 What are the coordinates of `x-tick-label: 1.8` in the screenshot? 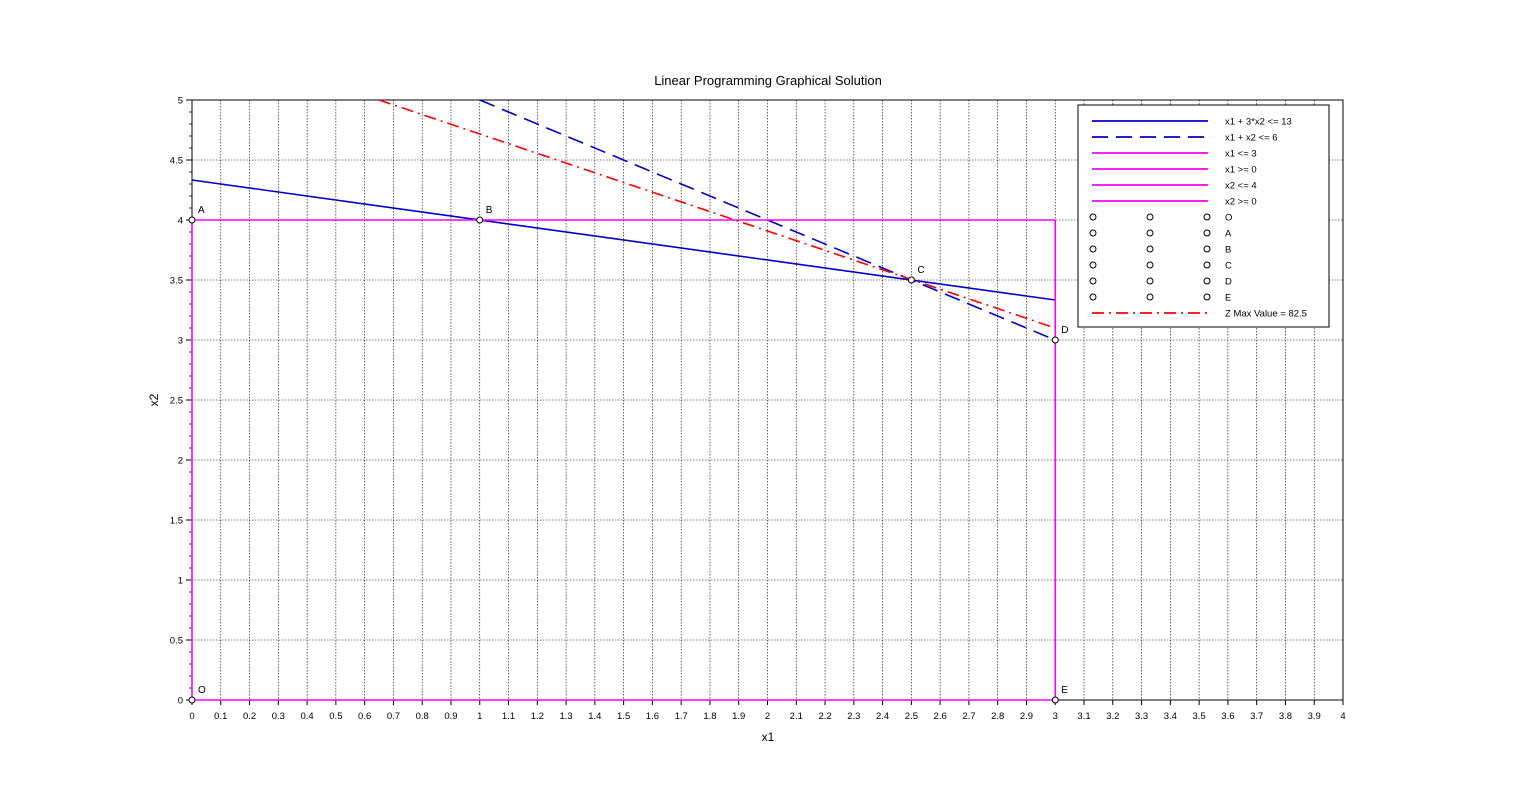 It's located at (709, 716).